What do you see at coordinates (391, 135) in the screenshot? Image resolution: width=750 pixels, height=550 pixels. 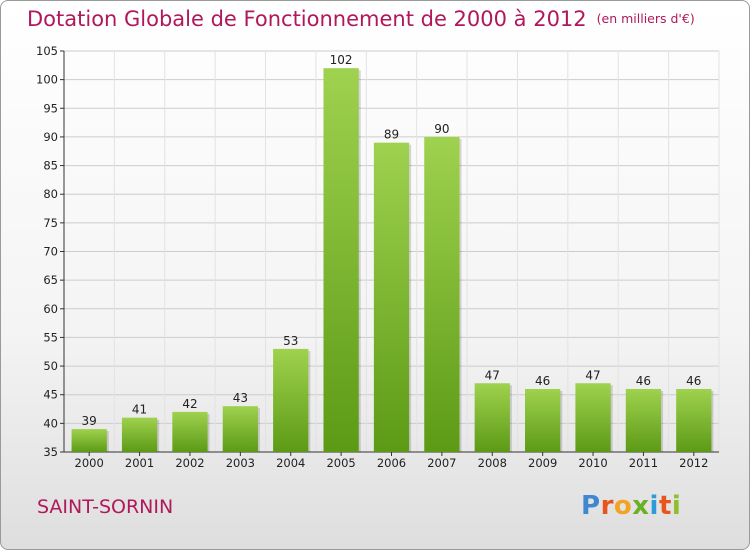 I see `value-label: 89` at bounding box center [391, 135].